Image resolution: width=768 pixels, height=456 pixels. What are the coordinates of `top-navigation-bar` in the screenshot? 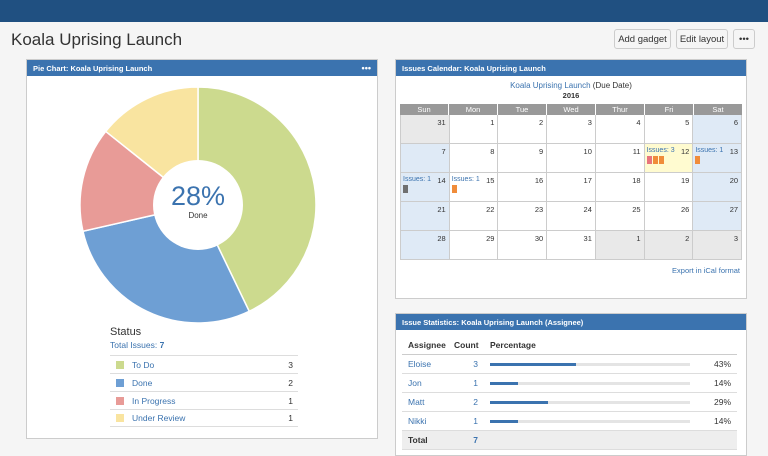 It's located at (384, 11).